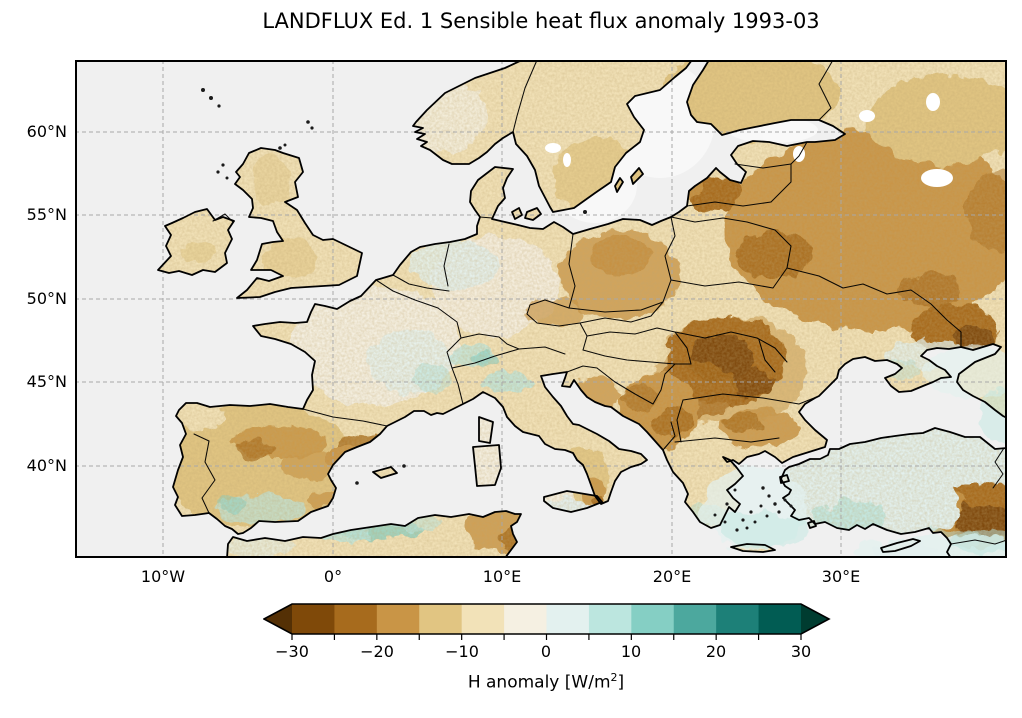  I want to click on ytick-40N: 40°N, so click(46, 465).